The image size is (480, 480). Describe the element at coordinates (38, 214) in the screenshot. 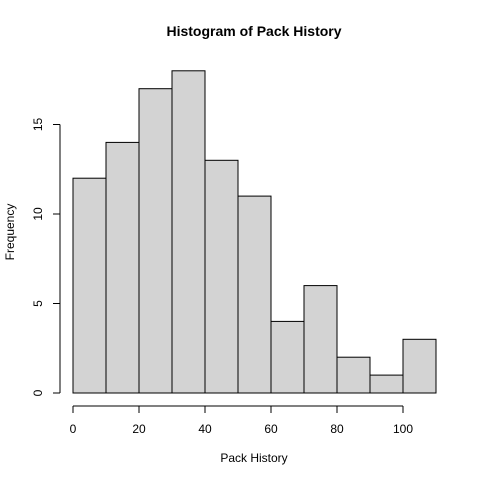

I see `y-tick-label-10: 10` at that location.